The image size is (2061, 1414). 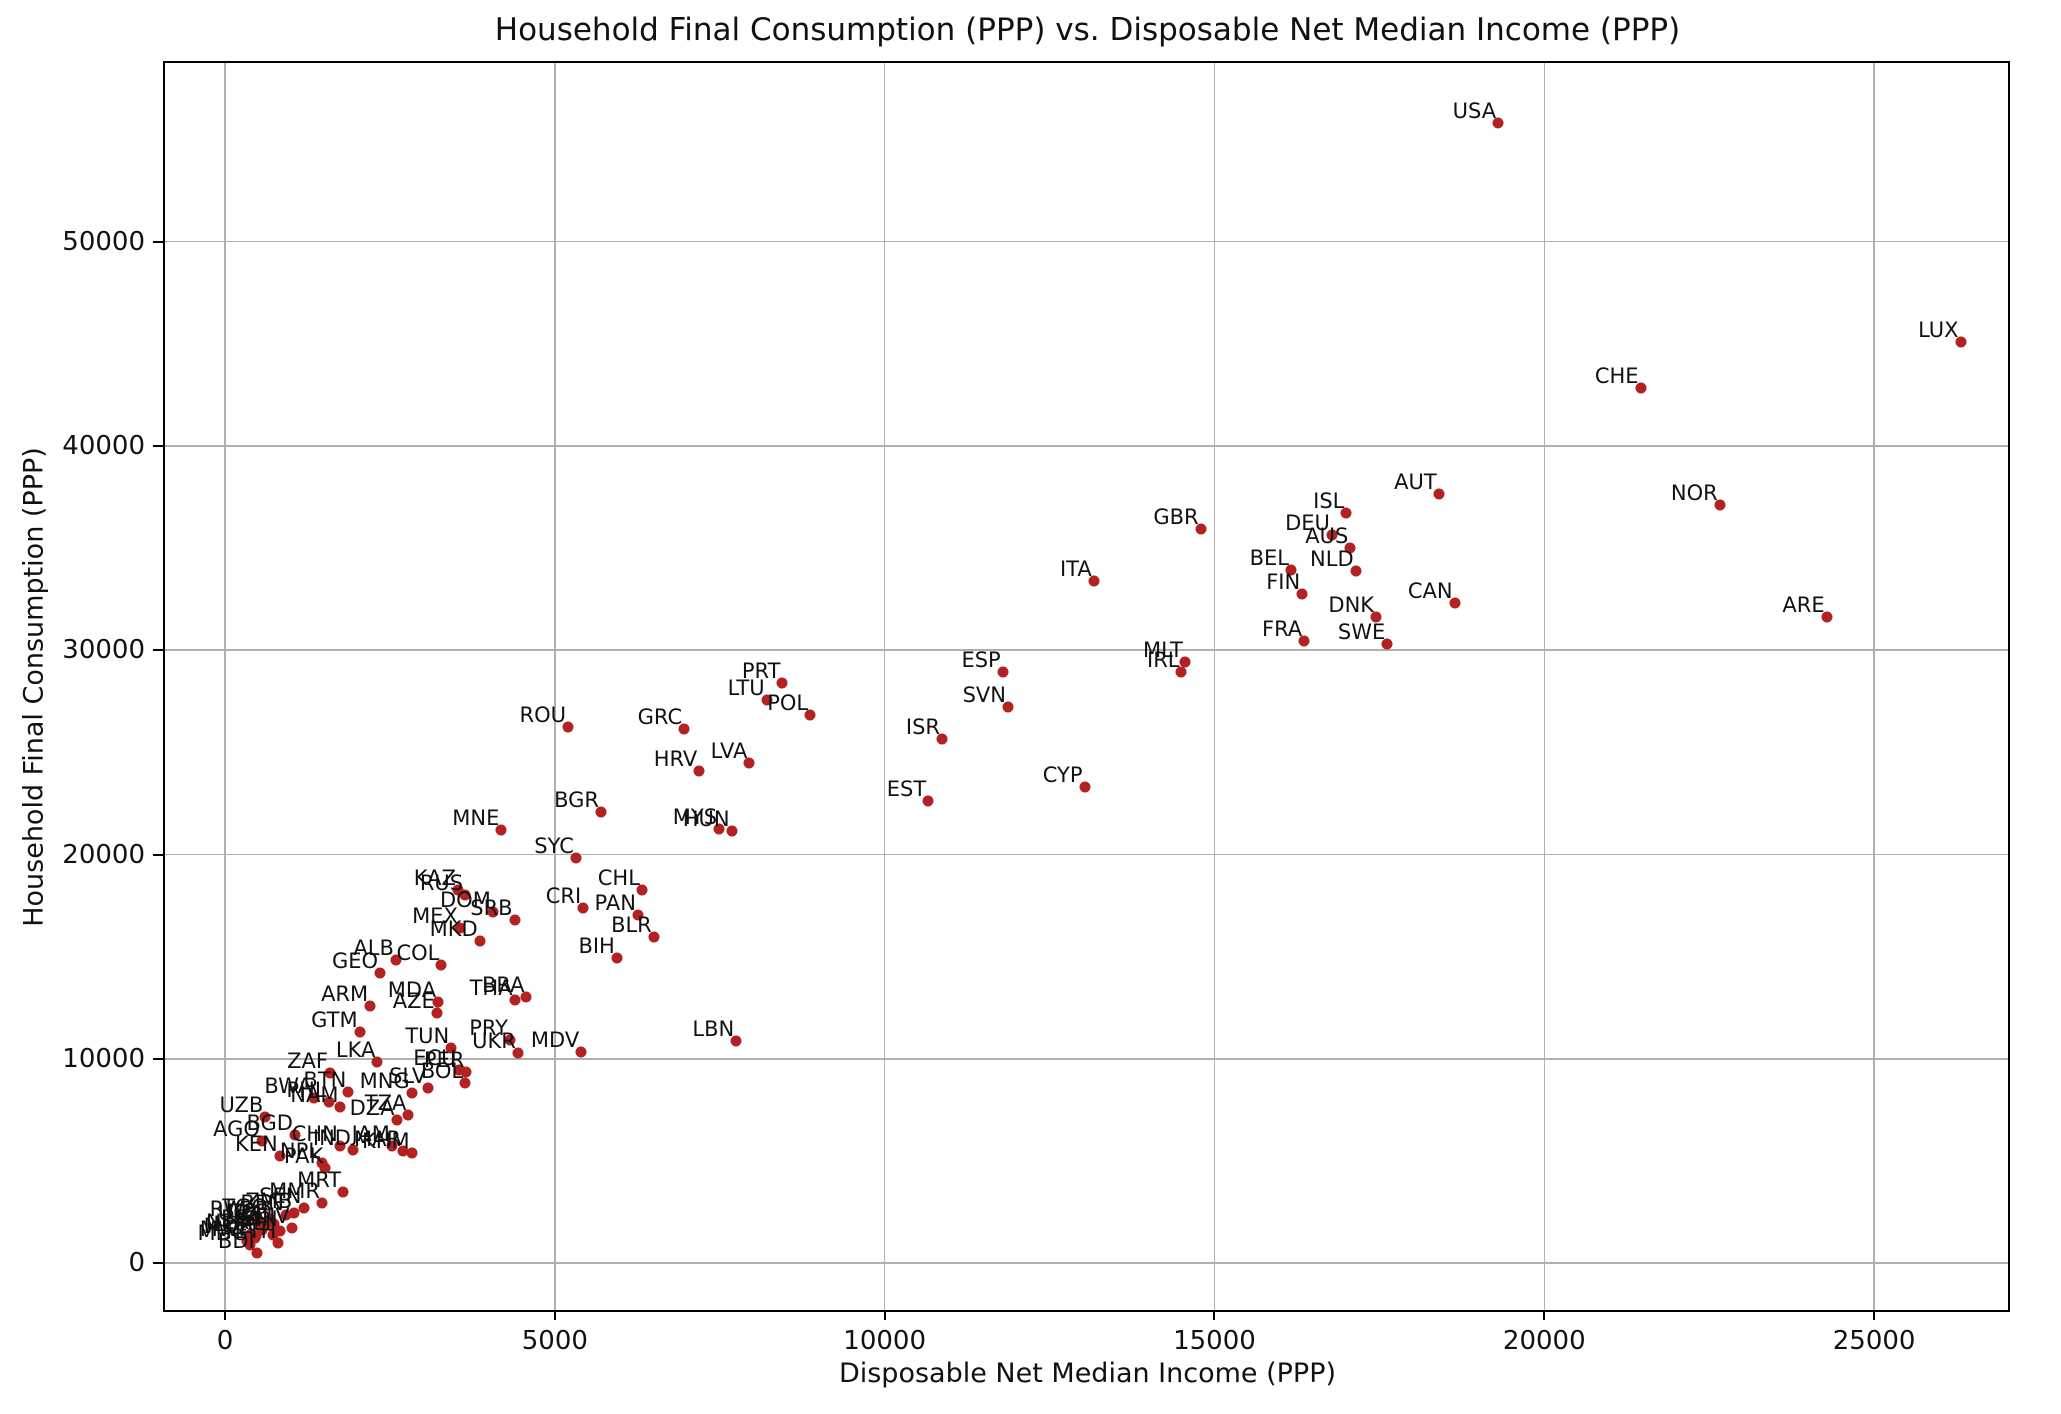 What do you see at coordinates (403, 1151) in the screenshot?
I see `data-point-MAR` at bounding box center [403, 1151].